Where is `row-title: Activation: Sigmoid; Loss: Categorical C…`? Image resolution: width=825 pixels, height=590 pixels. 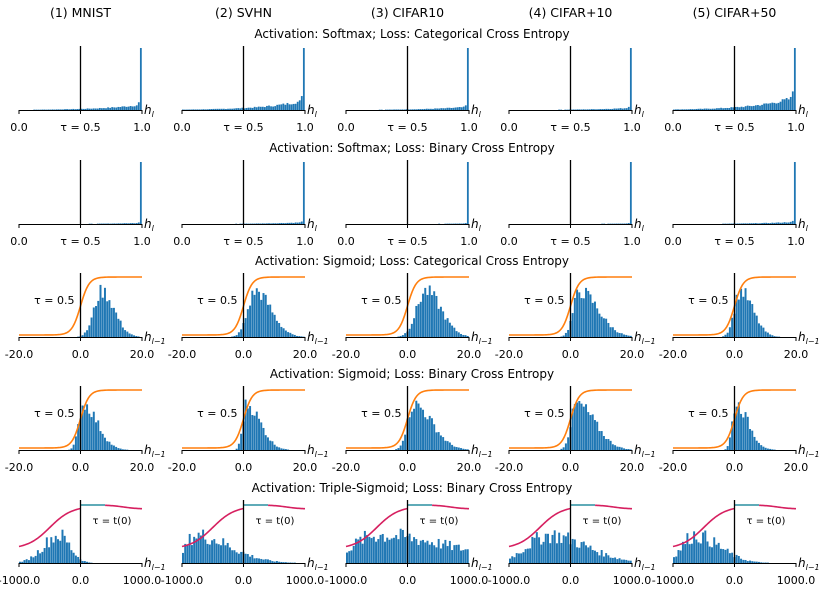
row-title: Activation: Sigmoid; Loss: Categorical C… is located at coordinates (412, 261).